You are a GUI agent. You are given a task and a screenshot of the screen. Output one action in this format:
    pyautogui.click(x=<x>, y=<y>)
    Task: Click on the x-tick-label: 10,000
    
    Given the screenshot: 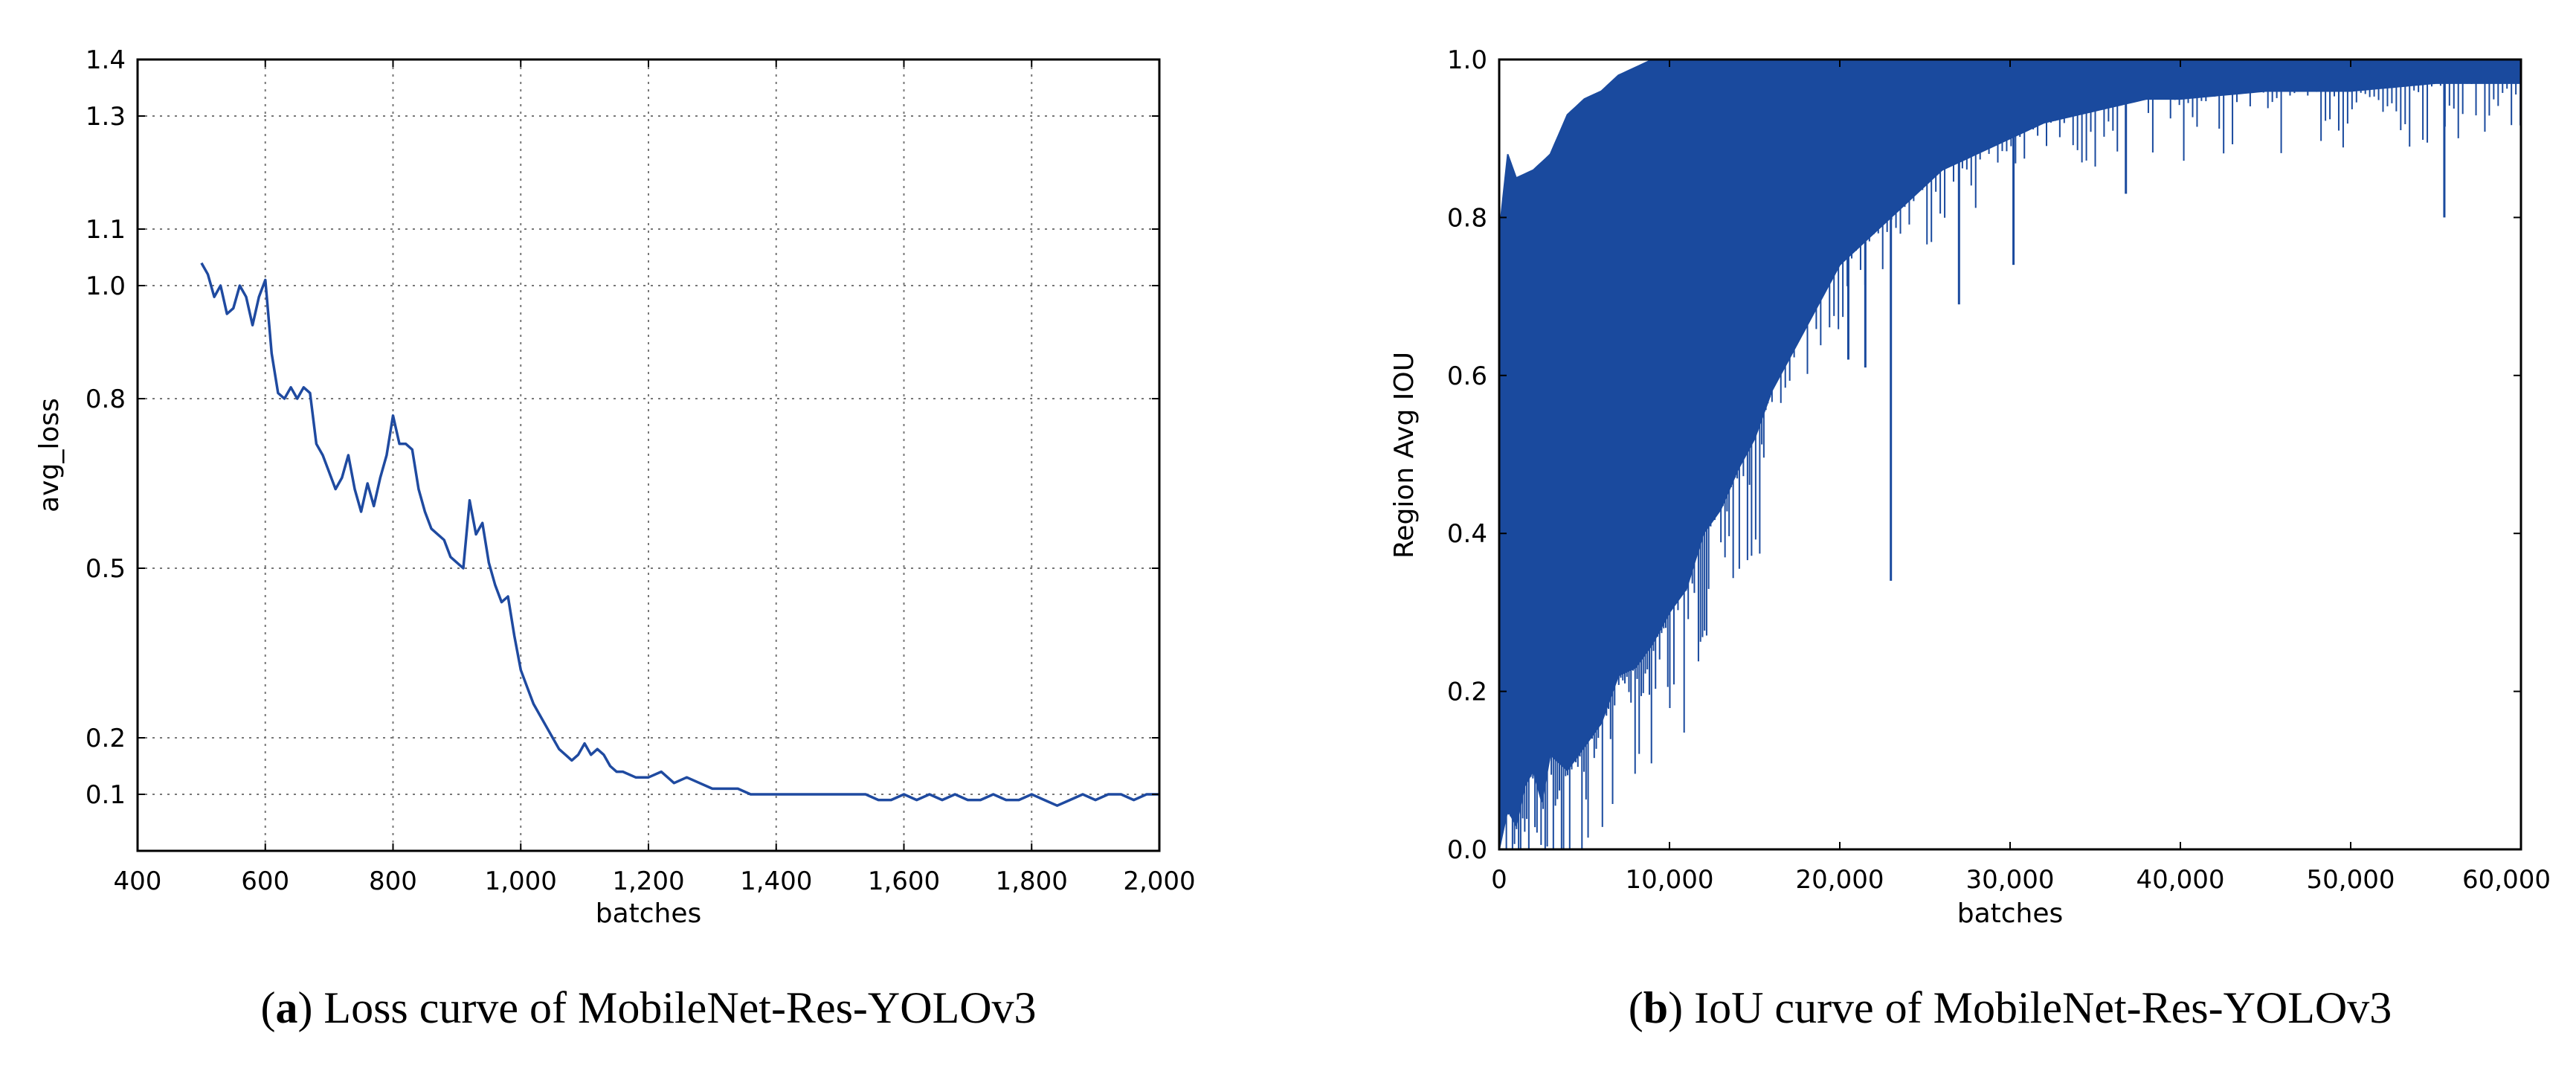 What is the action you would take?
    pyautogui.click(x=1670, y=880)
    